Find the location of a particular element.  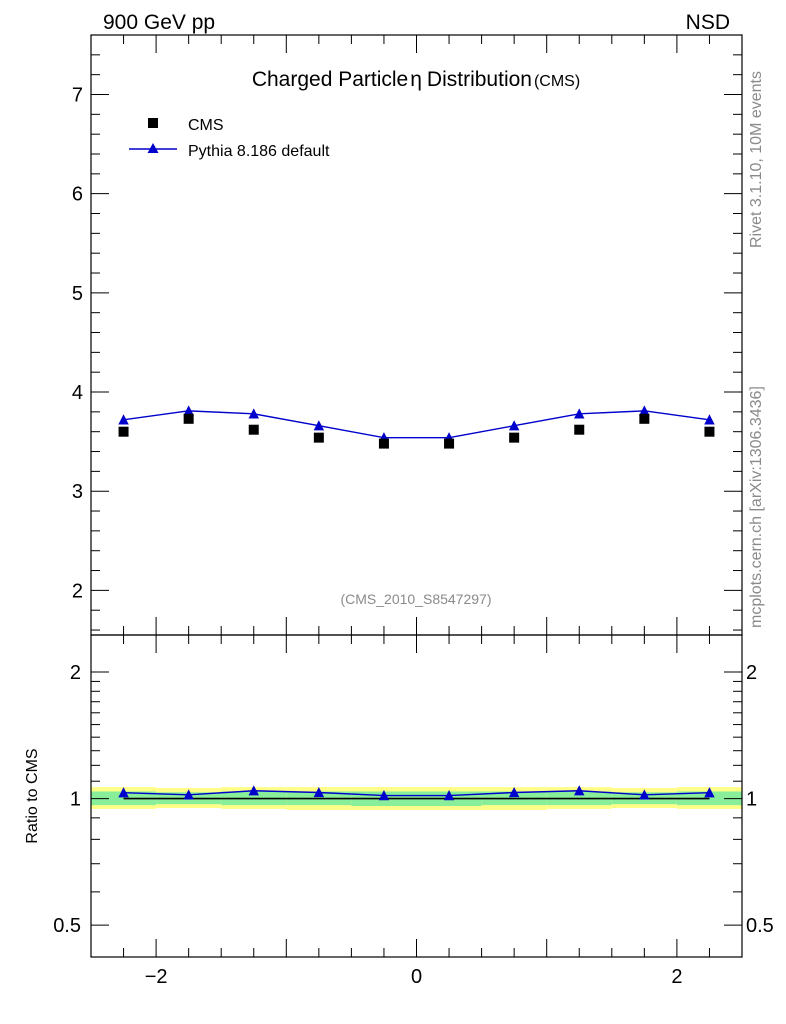

rivet-label: Rivet 3.1.10, 10M events is located at coordinates (756, 159).